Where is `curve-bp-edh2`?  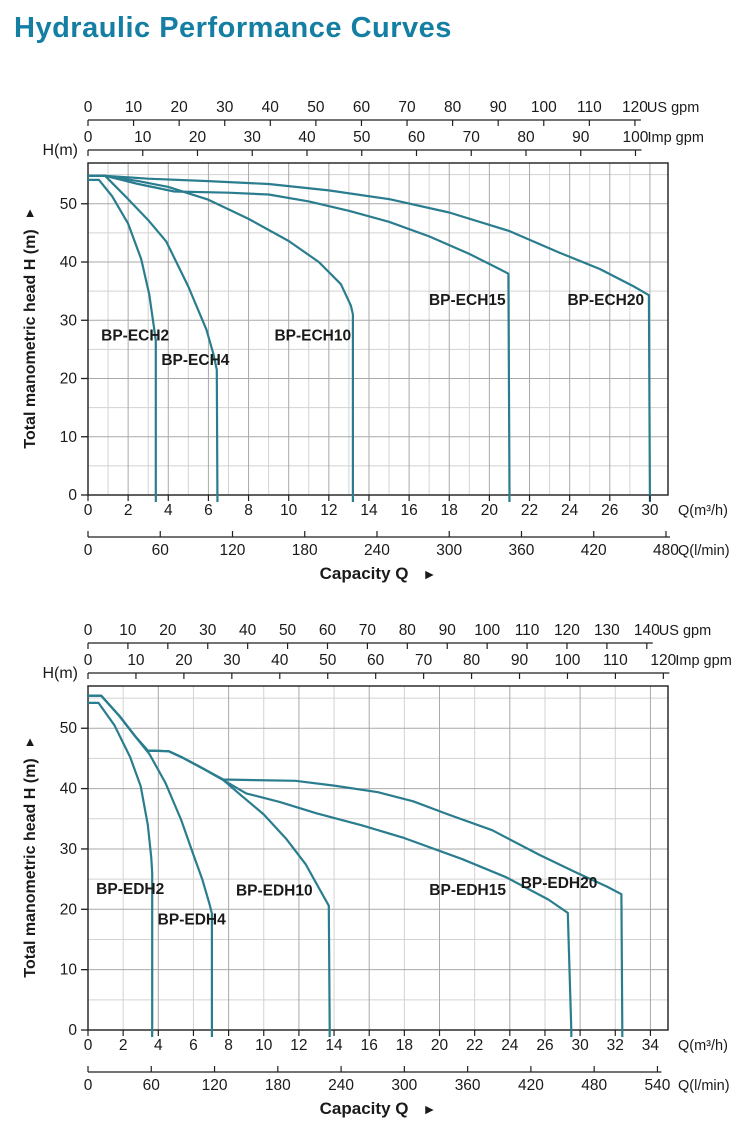 curve-bp-edh2 is located at coordinates (120, 866).